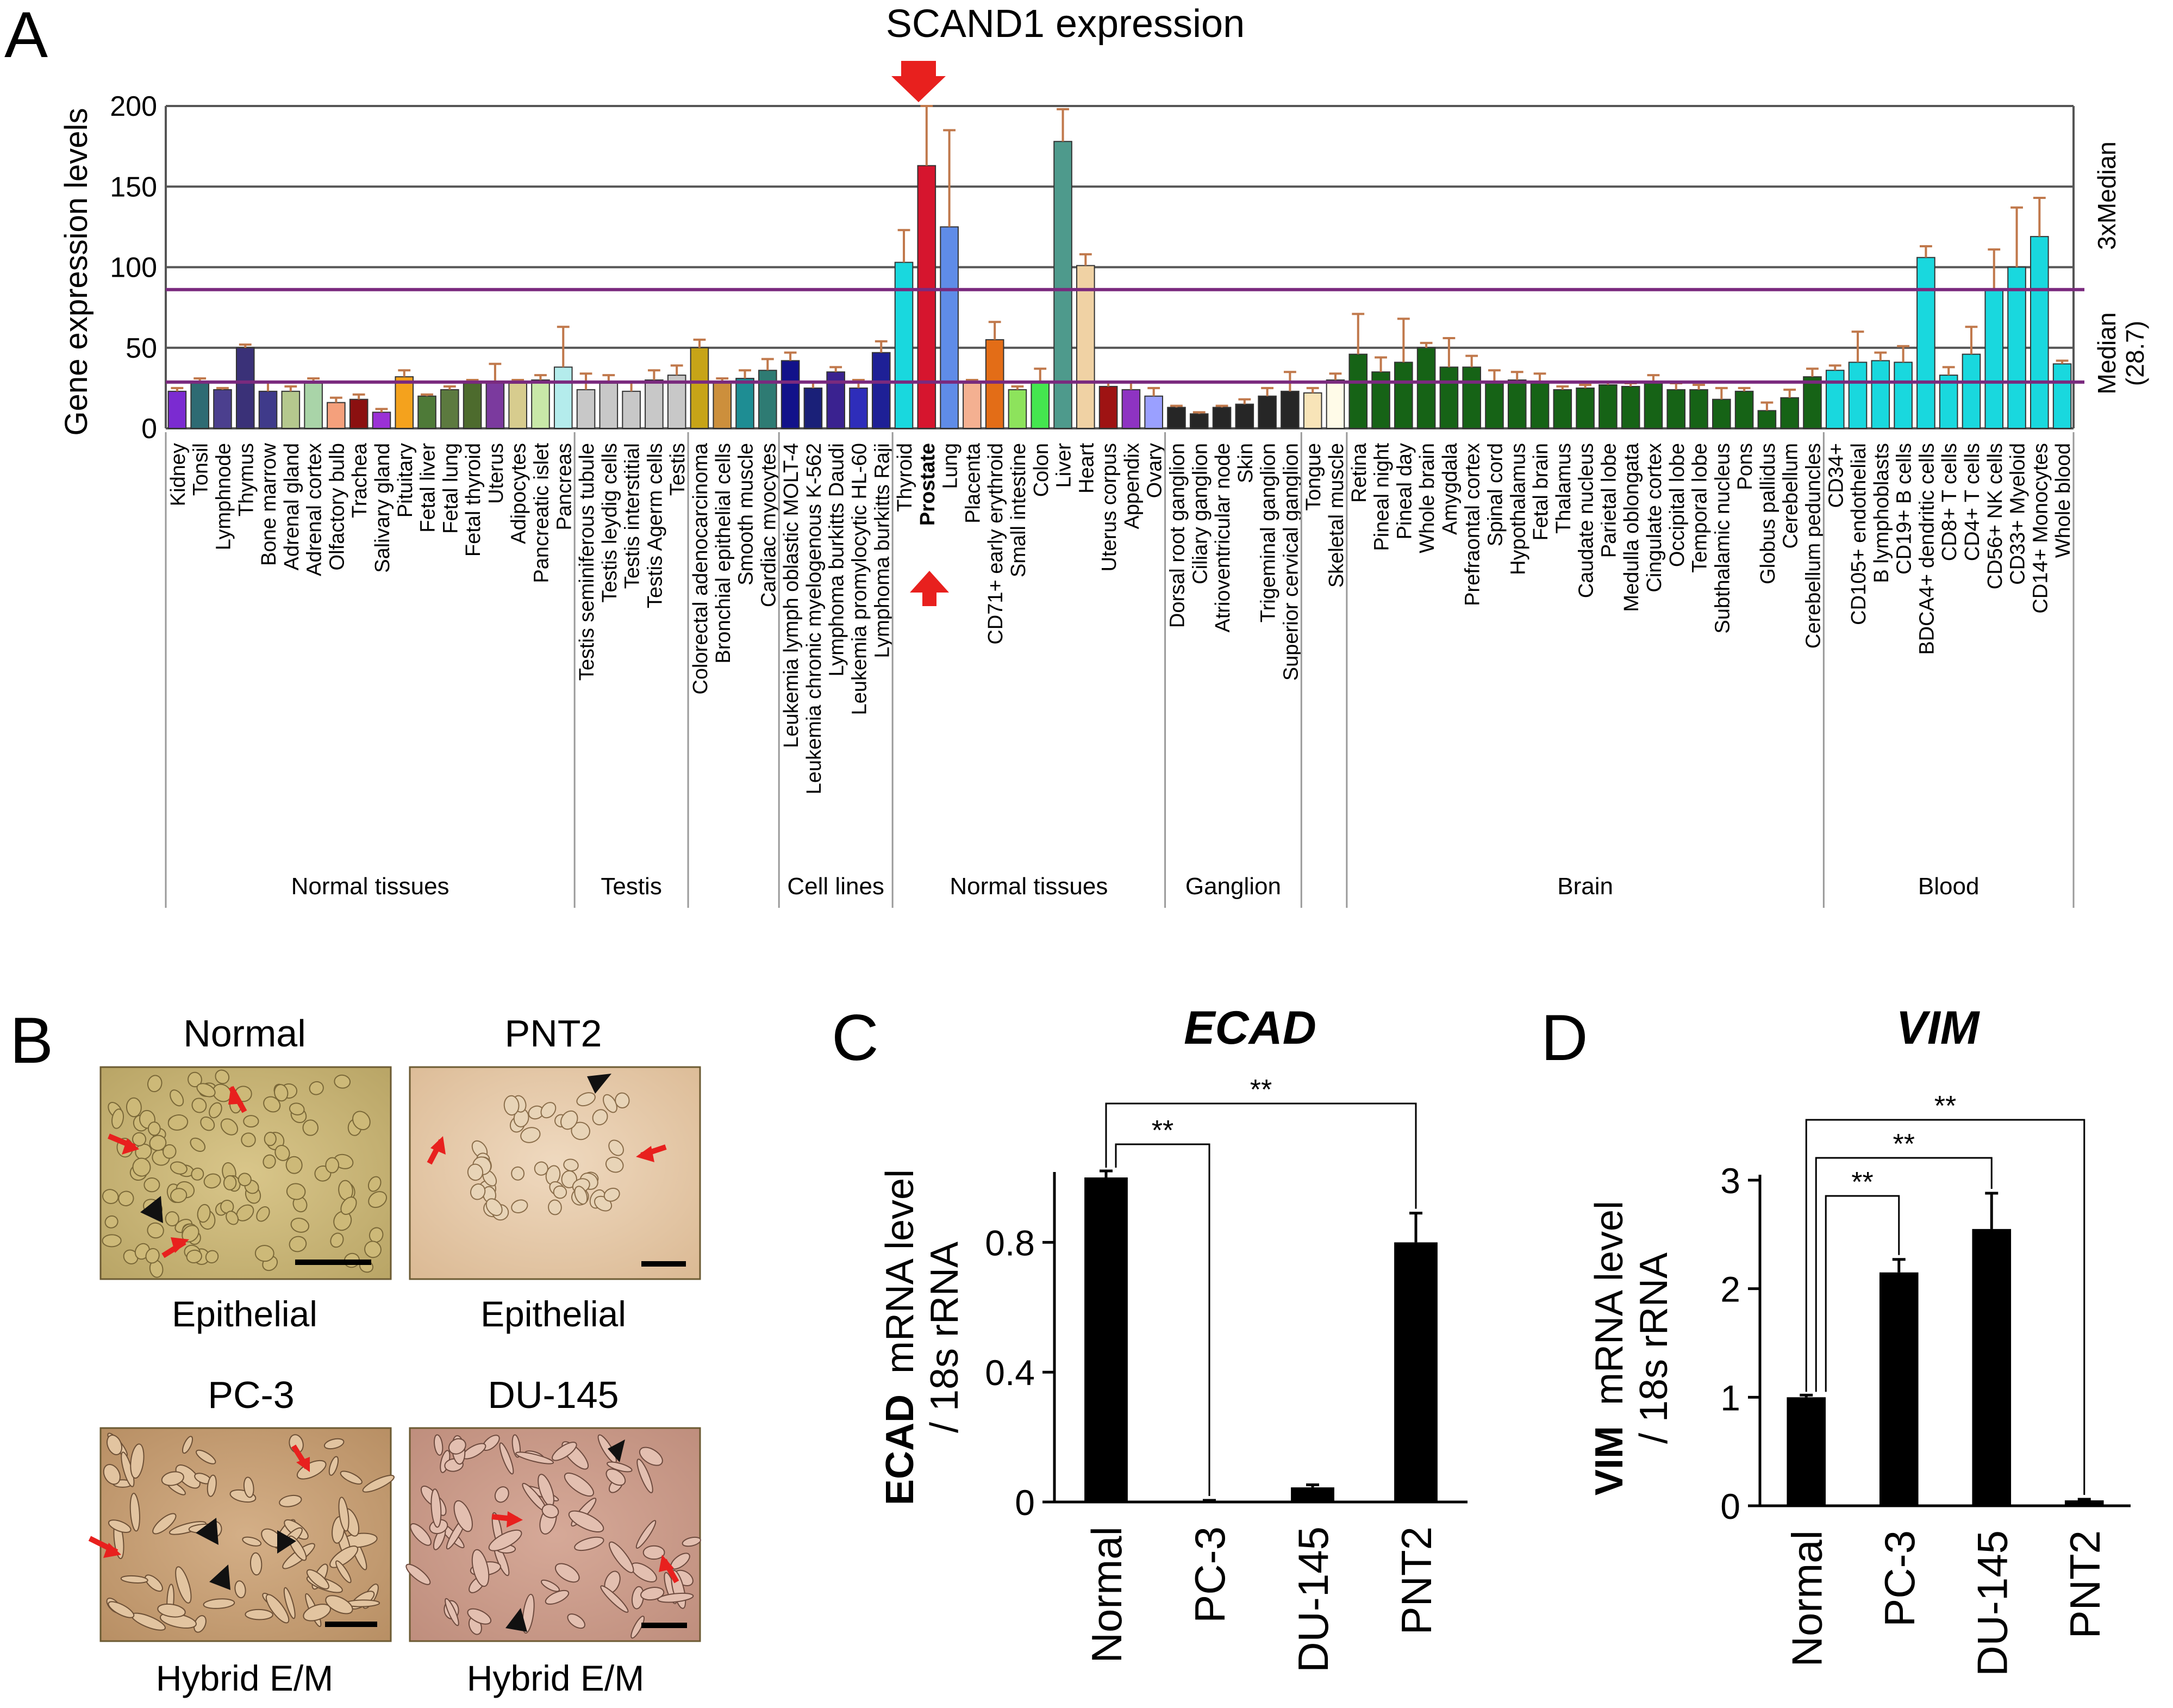 This screenshot has height=1708, width=2173. Describe the element at coordinates (837, 559) in the screenshot. I see `x-tick-label: Lymphoma burkitts Daudi` at that location.